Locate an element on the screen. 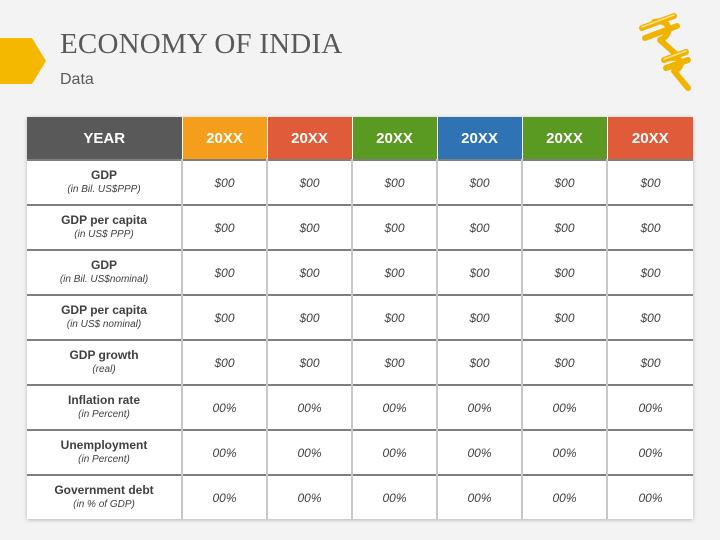 The width and height of the screenshot is (720, 540). page-title: ECONOMY OF INDIA is located at coordinates (201, 44).